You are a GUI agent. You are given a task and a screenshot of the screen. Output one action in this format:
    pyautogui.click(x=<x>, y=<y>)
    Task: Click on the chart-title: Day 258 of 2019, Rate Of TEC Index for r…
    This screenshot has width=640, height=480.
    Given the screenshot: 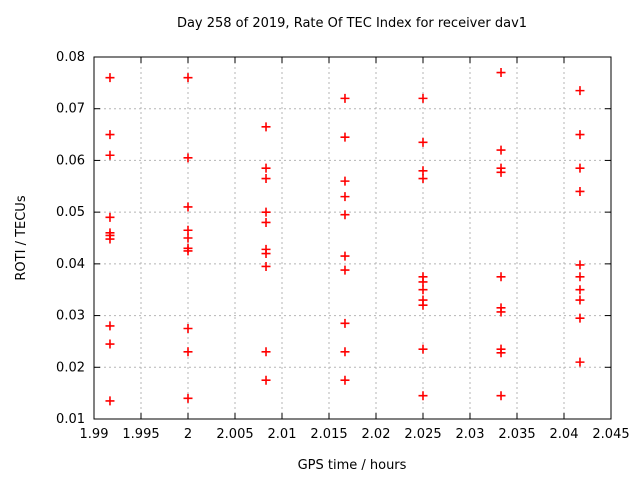 What is the action you would take?
    pyautogui.click(x=352, y=23)
    